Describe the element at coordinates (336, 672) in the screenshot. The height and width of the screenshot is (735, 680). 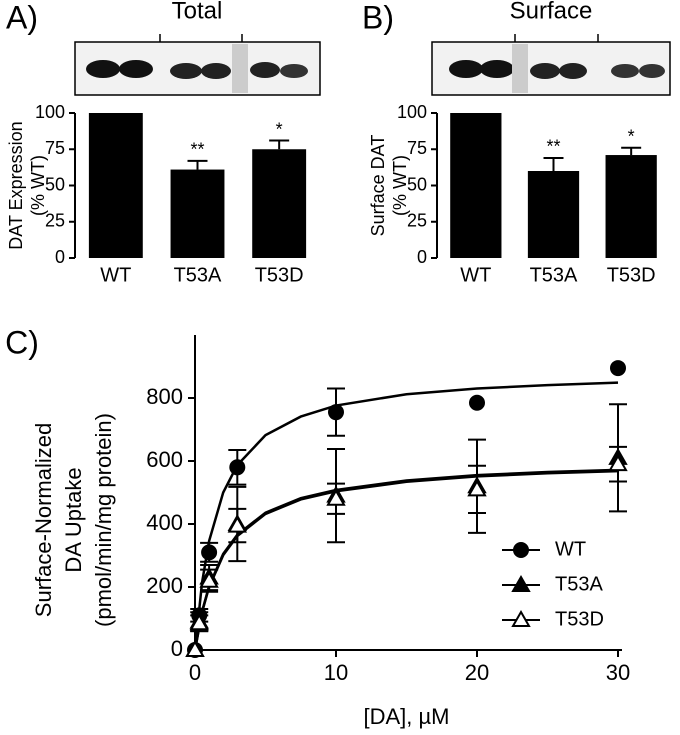
I see `x-tick-label: 10` at that location.